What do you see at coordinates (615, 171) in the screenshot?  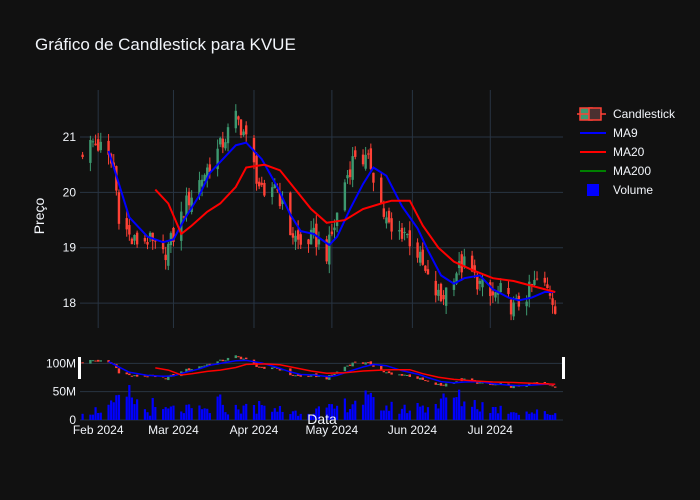 I see `legend-item-ma200: MA200` at bounding box center [615, 171].